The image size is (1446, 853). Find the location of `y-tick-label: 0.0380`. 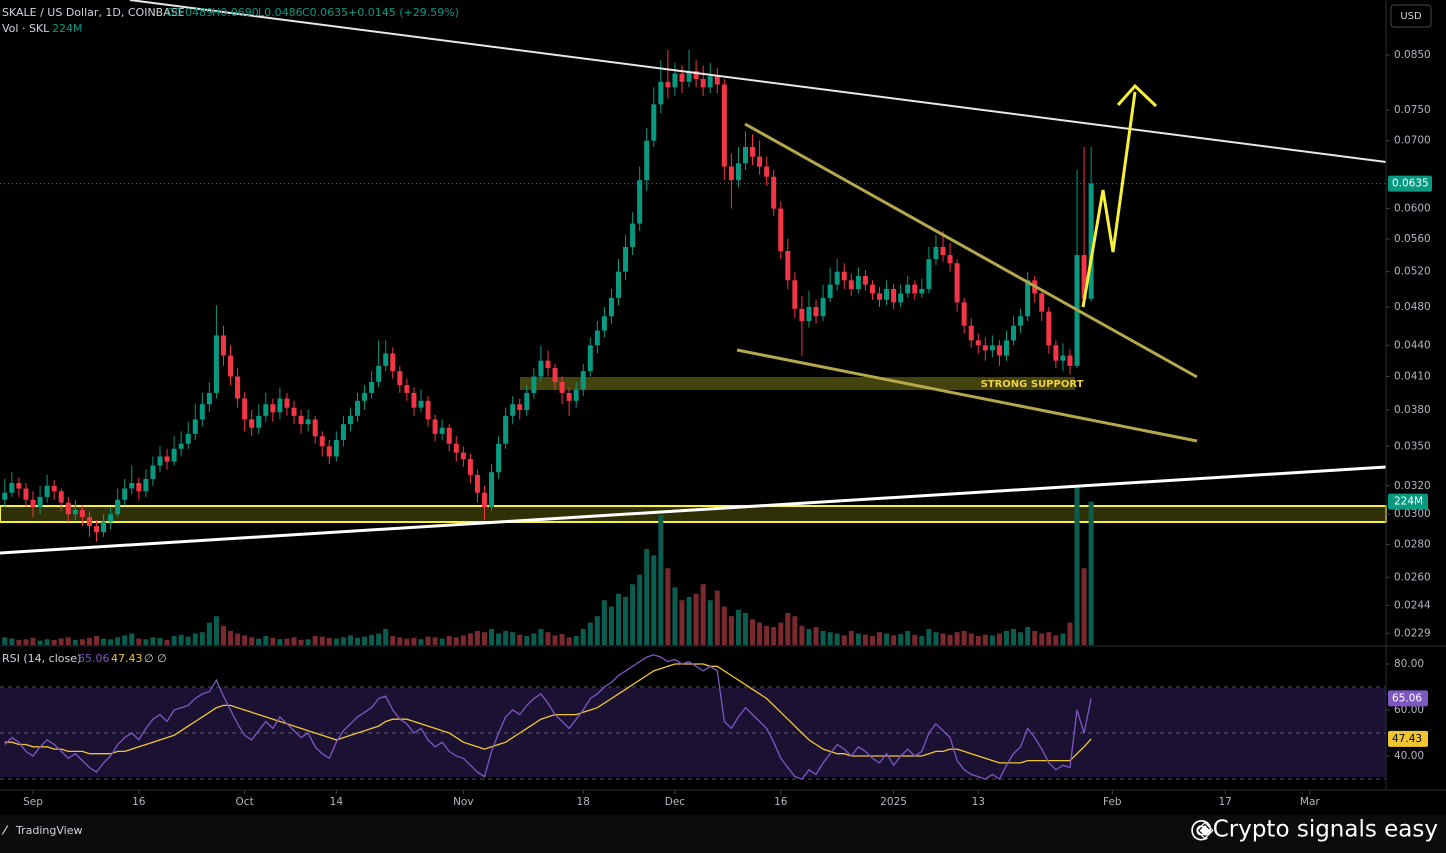

y-tick-label: 0.0380 is located at coordinates (1412, 410).